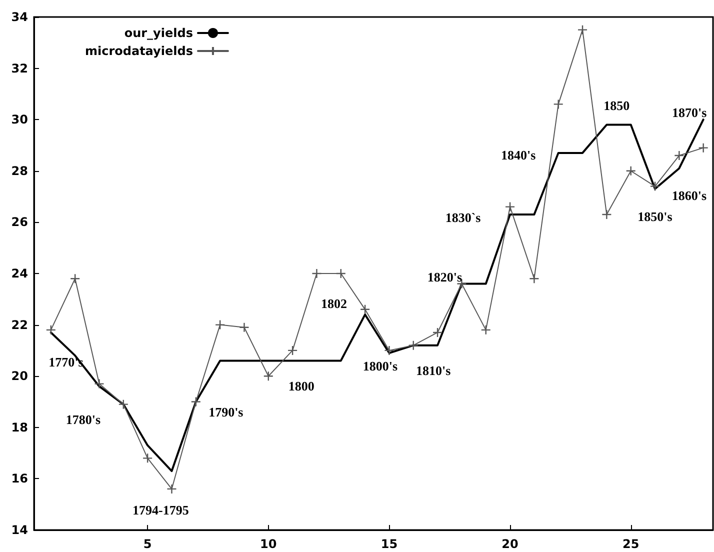  What do you see at coordinates (689, 112) in the screenshot?
I see `annotation: 1870's` at bounding box center [689, 112].